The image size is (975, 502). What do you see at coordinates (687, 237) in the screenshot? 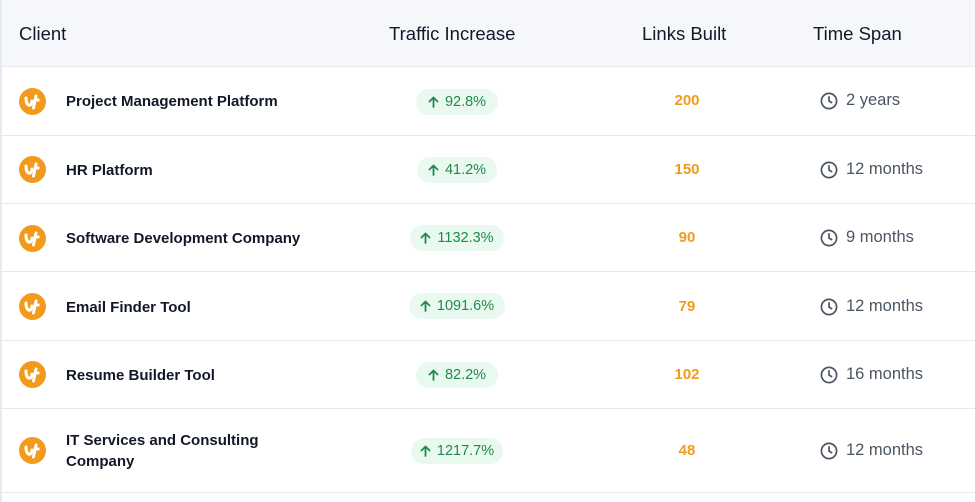
I see `links-value: 90` at bounding box center [687, 237].